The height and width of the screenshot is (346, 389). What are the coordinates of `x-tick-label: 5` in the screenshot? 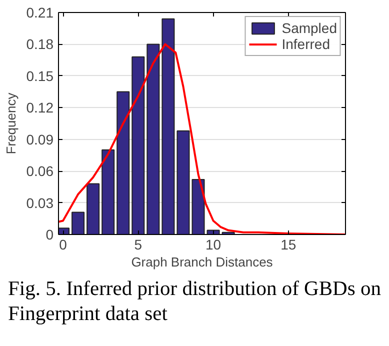 It's located at (138, 244).